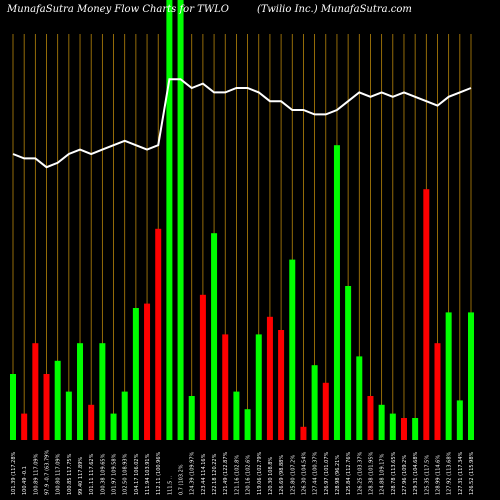 This screenshot has height=500, width=500. What do you see at coordinates (271, 476) in the screenshot?
I see `x-tick-label: 120.30 108.8%` at bounding box center [271, 476].